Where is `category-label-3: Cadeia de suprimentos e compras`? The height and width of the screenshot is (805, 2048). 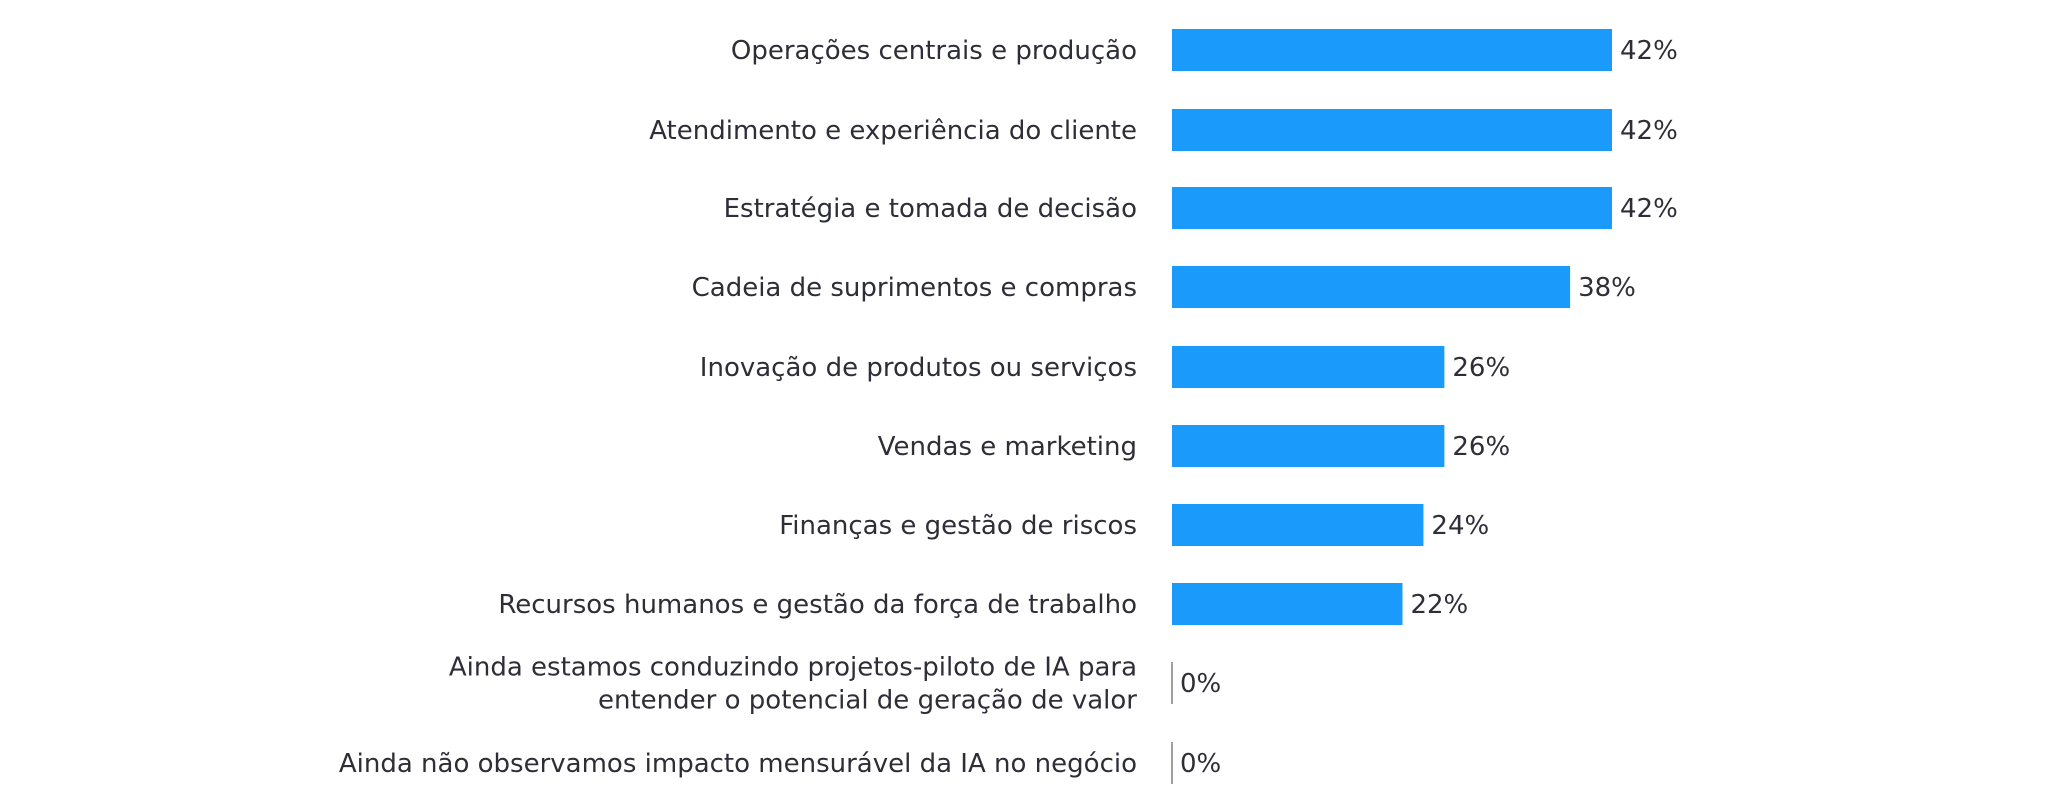 category-label-3: Cadeia de suprimentos e compras is located at coordinates (914, 288).